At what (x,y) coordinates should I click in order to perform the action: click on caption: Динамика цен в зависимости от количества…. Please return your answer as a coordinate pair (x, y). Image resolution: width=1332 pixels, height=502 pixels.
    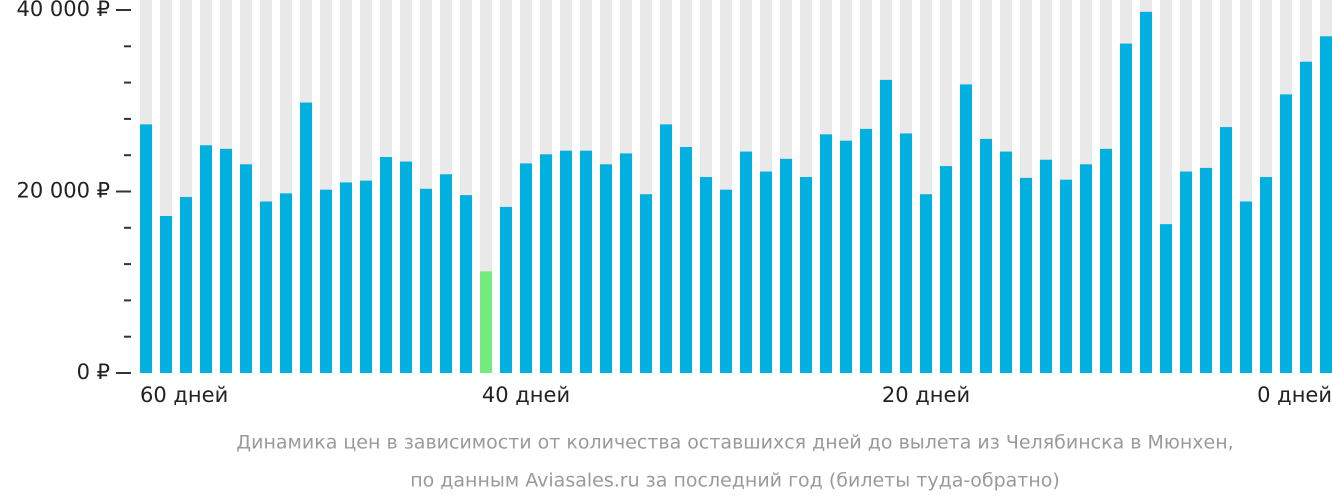
    Looking at the image, I should click on (734, 443).